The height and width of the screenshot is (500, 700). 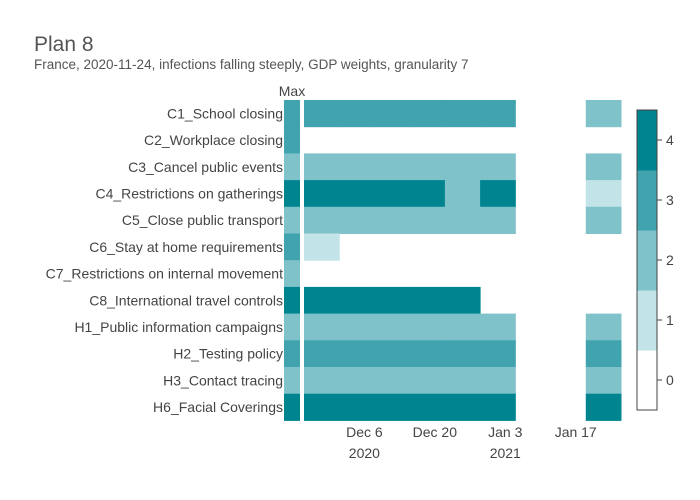 What do you see at coordinates (364, 432) in the screenshot?
I see `x-tick-label: Dec 6` at bounding box center [364, 432].